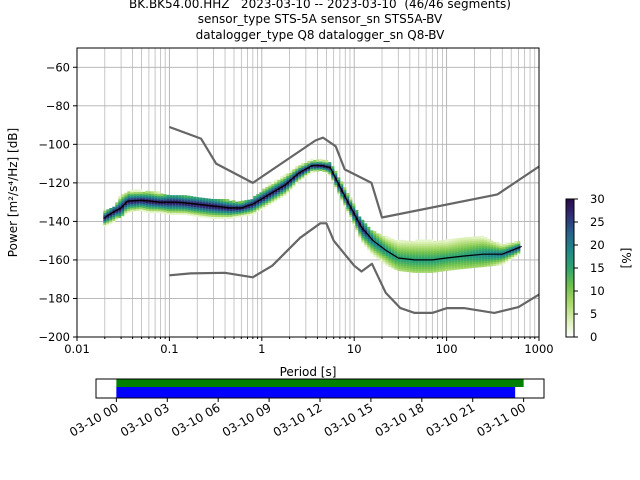  What do you see at coordinates (320, 383) in the screenshot?
I see `data-coverage-bar` at bounding box center [320, 383].